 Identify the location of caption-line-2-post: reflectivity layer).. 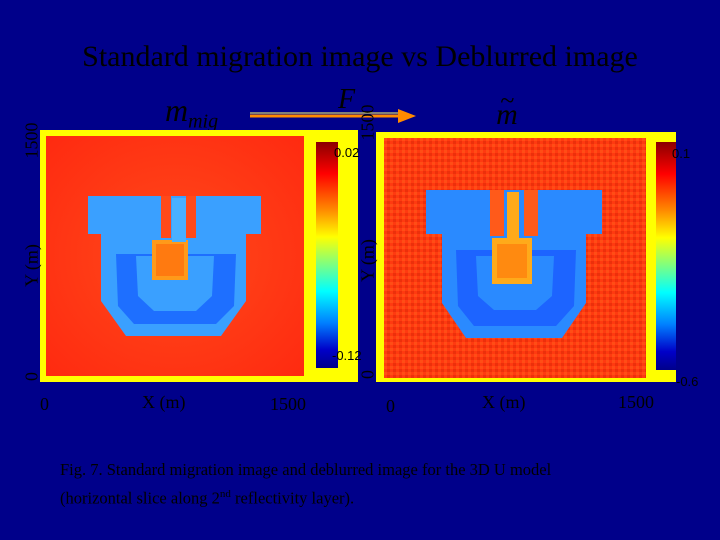
(292, 498).